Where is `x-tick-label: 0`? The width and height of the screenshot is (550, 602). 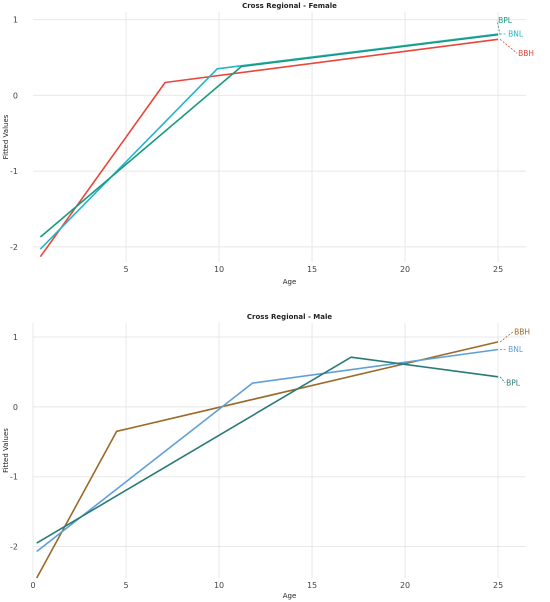
x-tick-label: 0 is located at coordinates (32, 585).